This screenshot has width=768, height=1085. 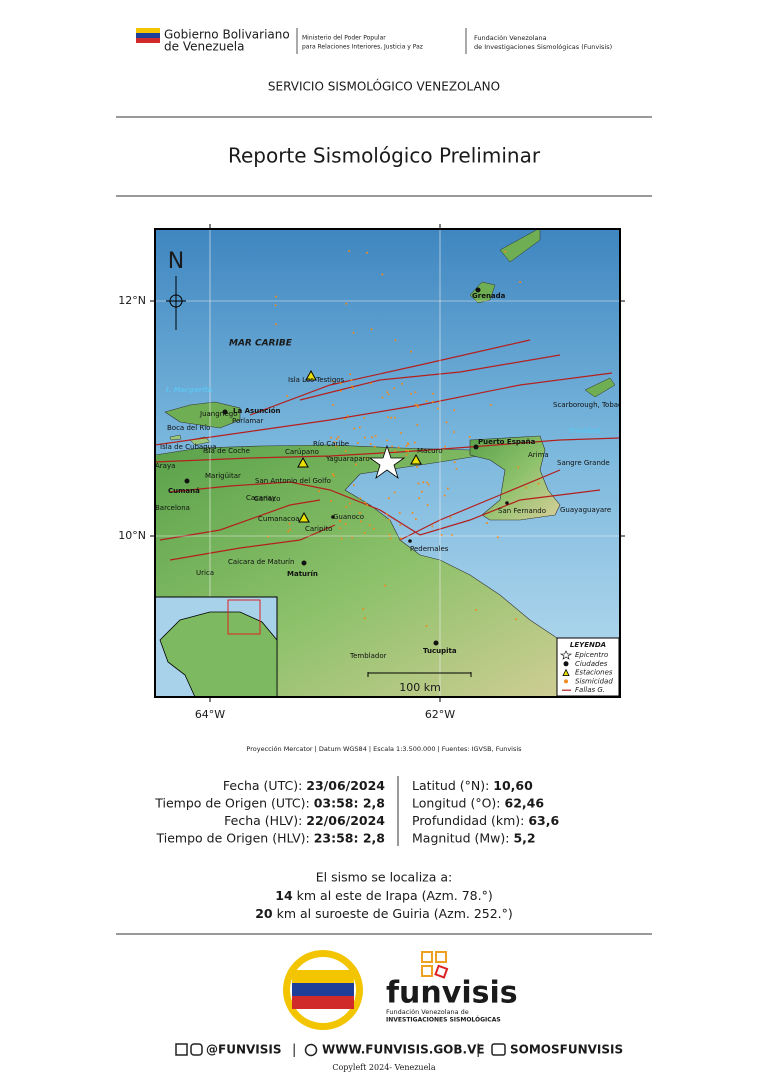 I want to click on place-label: Scarborough, Tobago, so click(x=590, y=405).